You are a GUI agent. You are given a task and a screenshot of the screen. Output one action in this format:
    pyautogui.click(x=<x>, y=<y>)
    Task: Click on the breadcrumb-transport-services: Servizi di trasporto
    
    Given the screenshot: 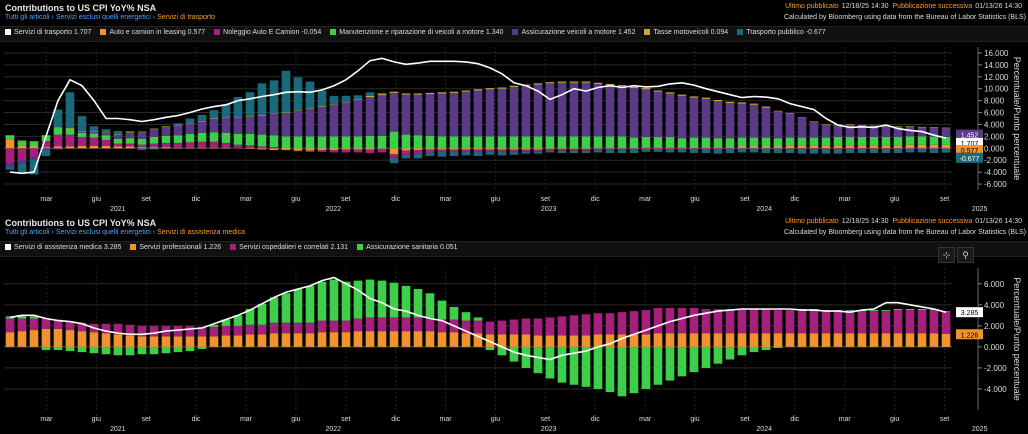 What is the action you would take?
    pyautogui.click(x=186, y=17)
    